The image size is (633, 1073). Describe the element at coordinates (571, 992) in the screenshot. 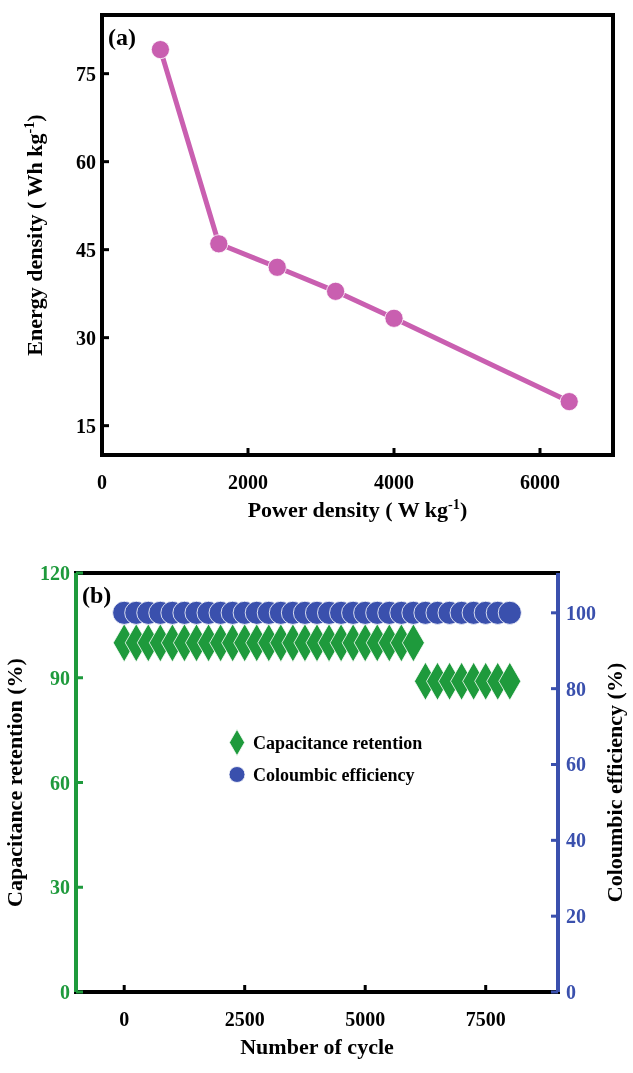

I see `y2-tick-label: 0` at that location.